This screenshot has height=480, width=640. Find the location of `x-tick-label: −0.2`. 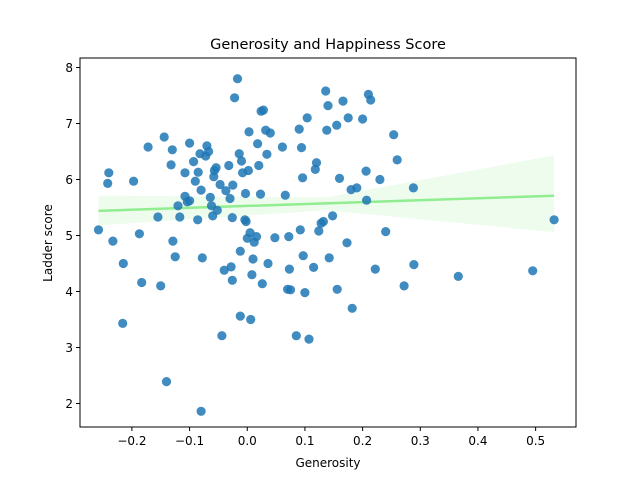

x-tick-label: −0.2 is located at coordinates (131, 441).